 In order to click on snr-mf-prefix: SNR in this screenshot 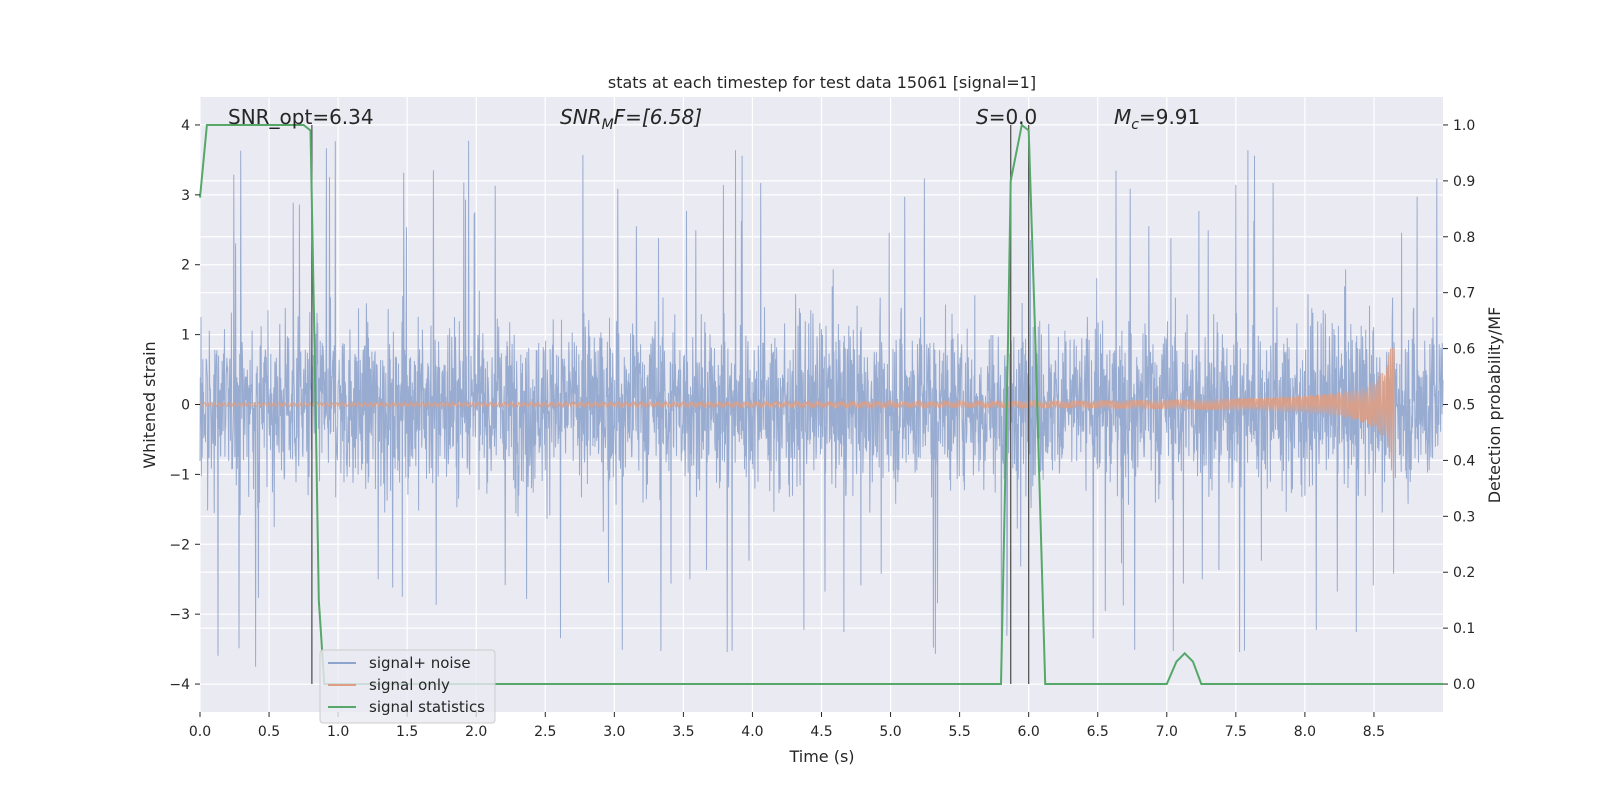, I will do `click(581, 117)`.